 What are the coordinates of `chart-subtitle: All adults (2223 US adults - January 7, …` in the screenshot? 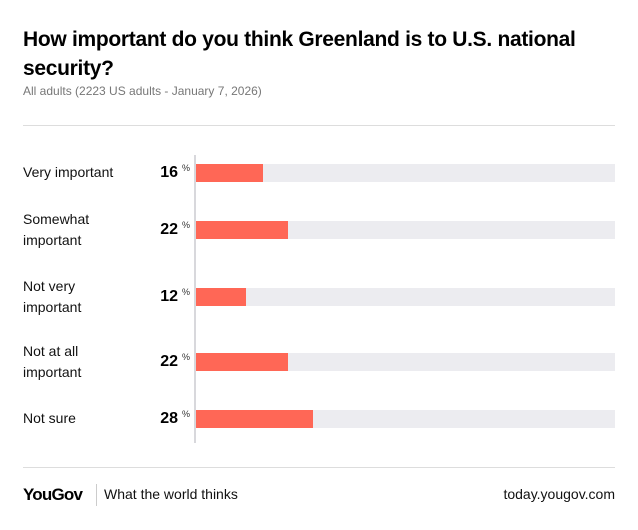 It's located at (142, 91).